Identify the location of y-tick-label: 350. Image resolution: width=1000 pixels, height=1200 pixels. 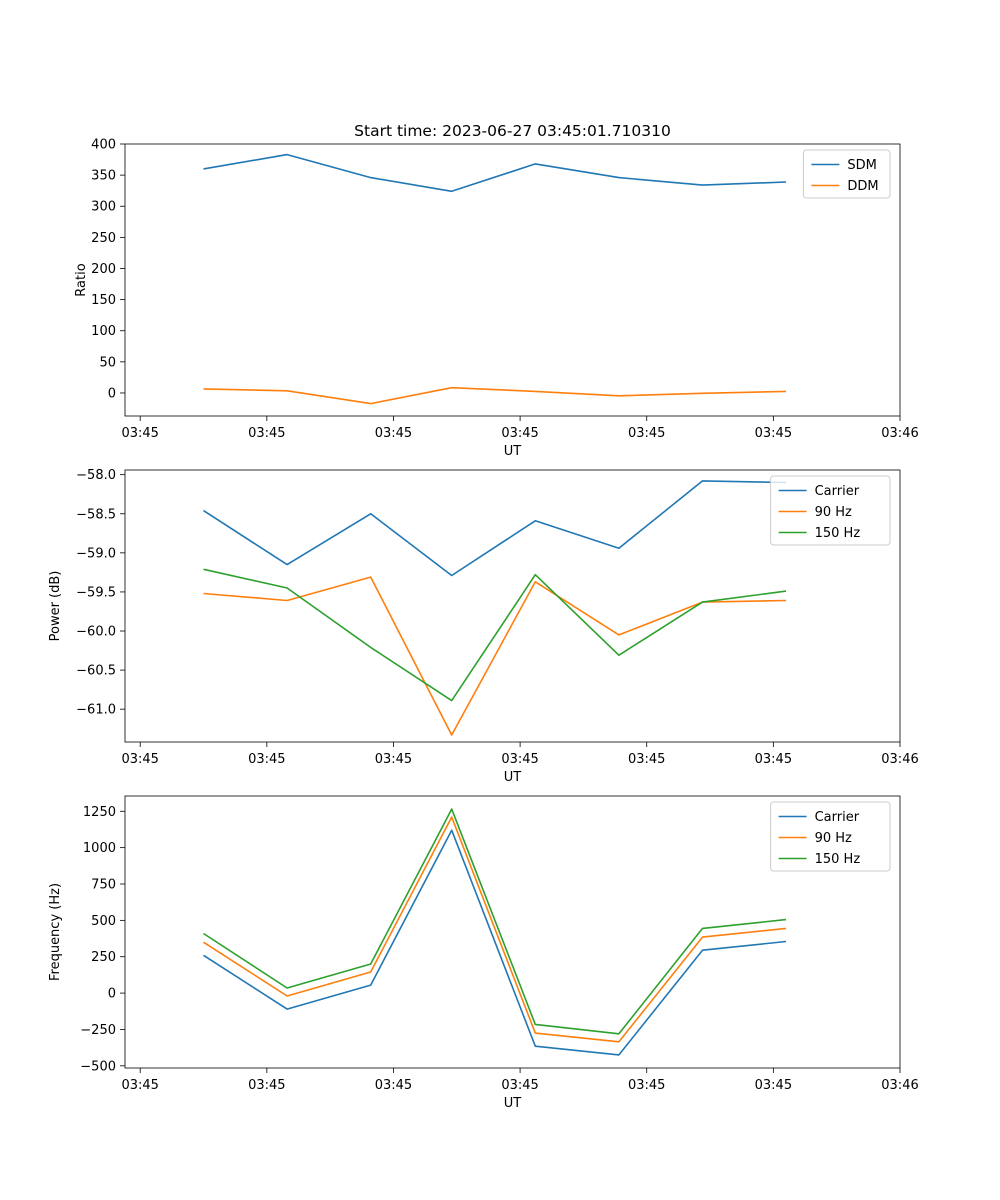
(103, 176).